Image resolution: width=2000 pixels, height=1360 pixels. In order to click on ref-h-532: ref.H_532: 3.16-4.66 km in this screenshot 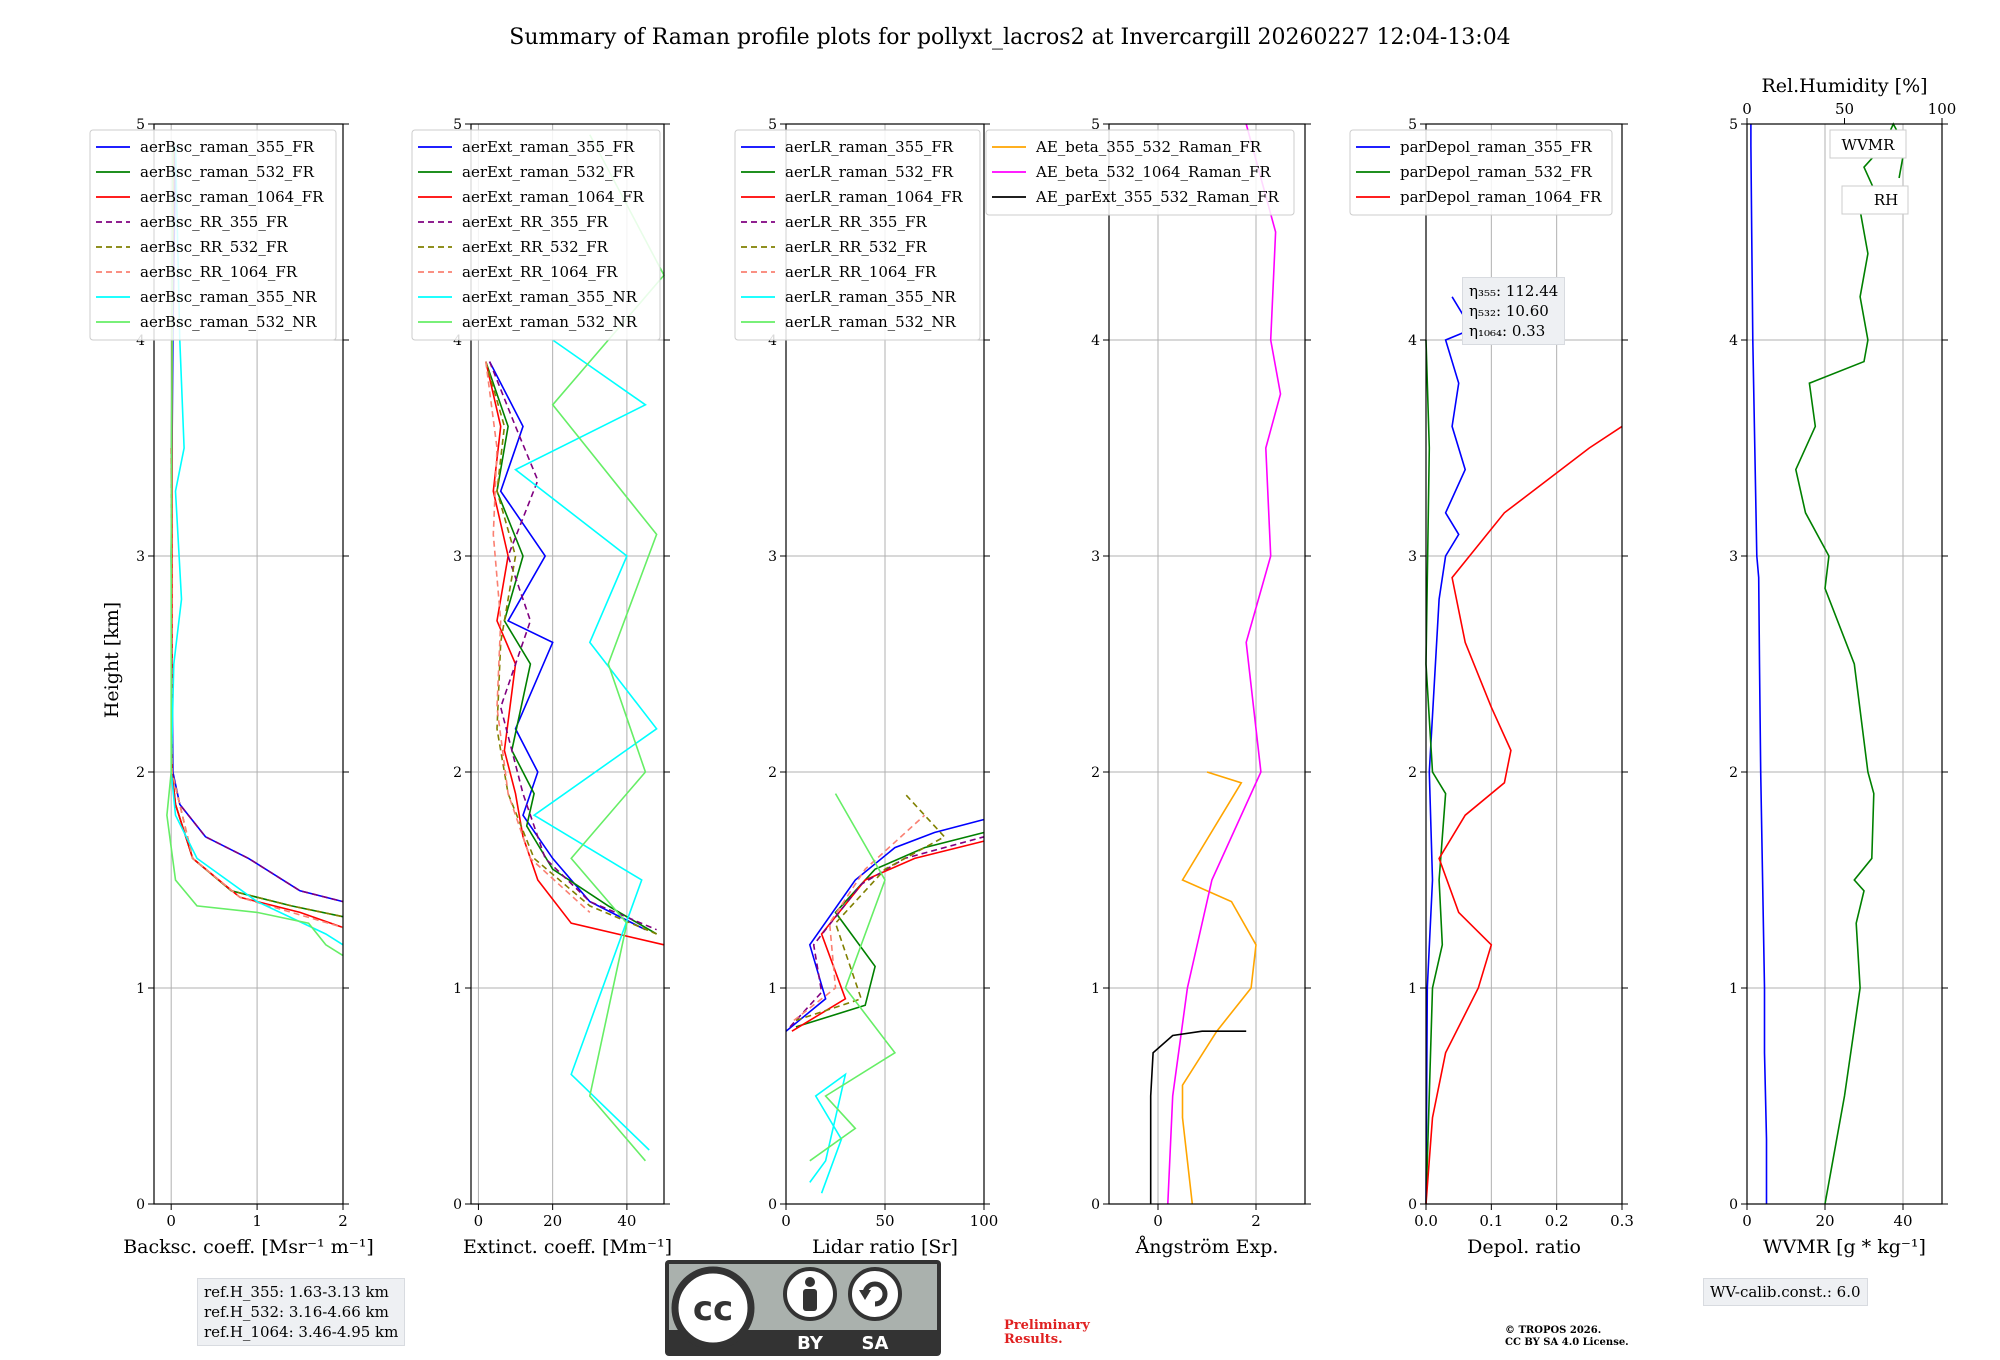, I will do `click(296, 1312)`.